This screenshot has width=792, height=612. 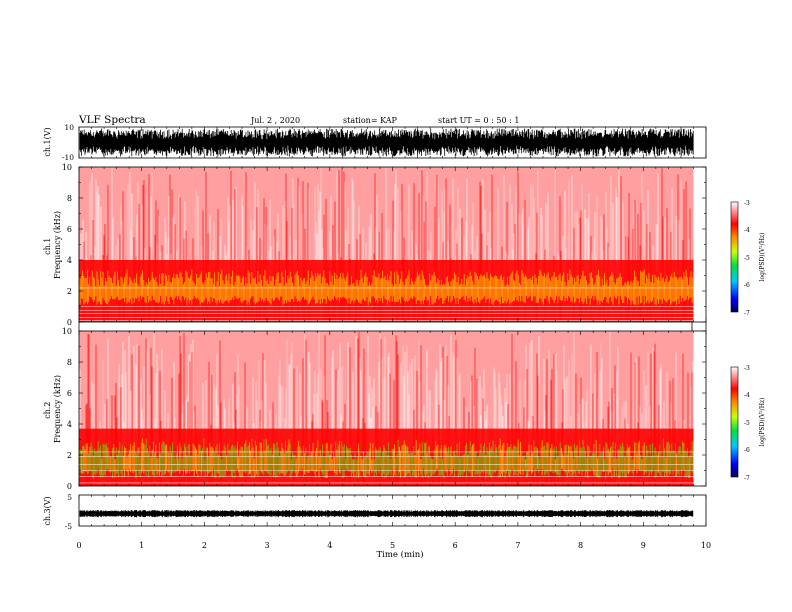 I want to click on spectrogram-ch1-ytick-2: 2, so click(x=69, y=291).